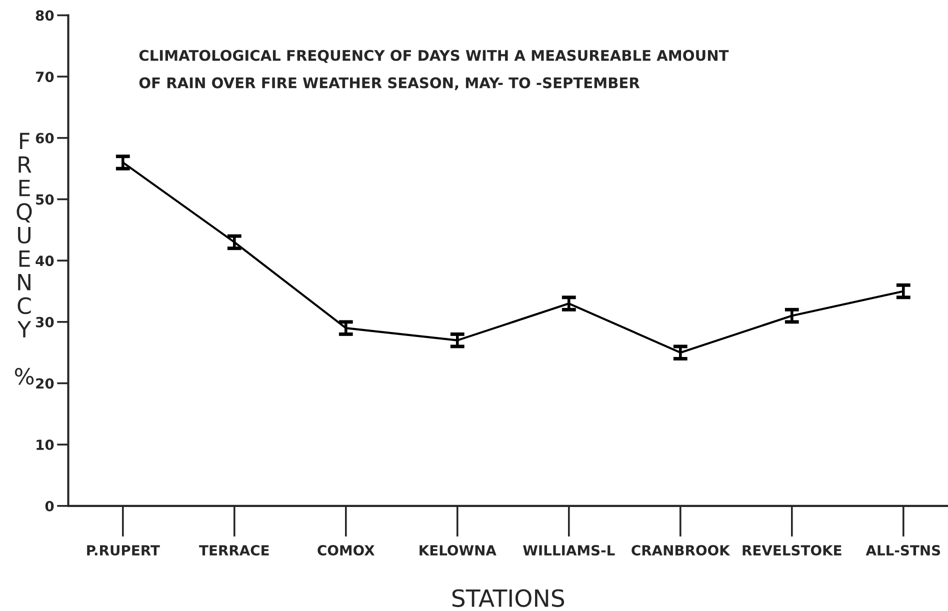  What do you see at coordinates (123, 550) in the screenshot?
I see `x-tick-label: P.RUPERT` at bounding box center [123, 550].